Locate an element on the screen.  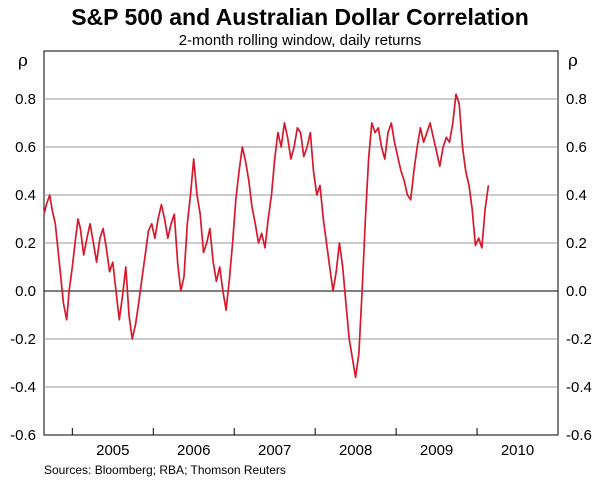
x-tick-label: 2009 is located at coordinates (436, 450).